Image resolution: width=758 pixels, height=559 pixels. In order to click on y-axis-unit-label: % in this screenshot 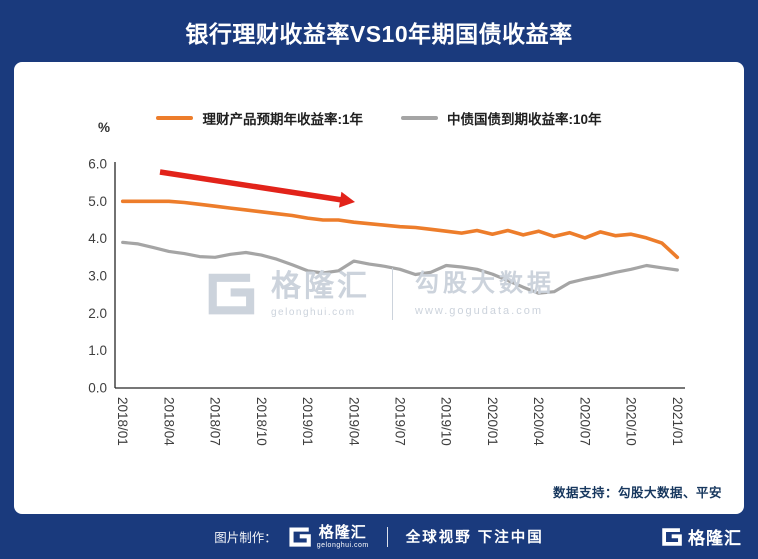, I will do `click(104, 127)`.